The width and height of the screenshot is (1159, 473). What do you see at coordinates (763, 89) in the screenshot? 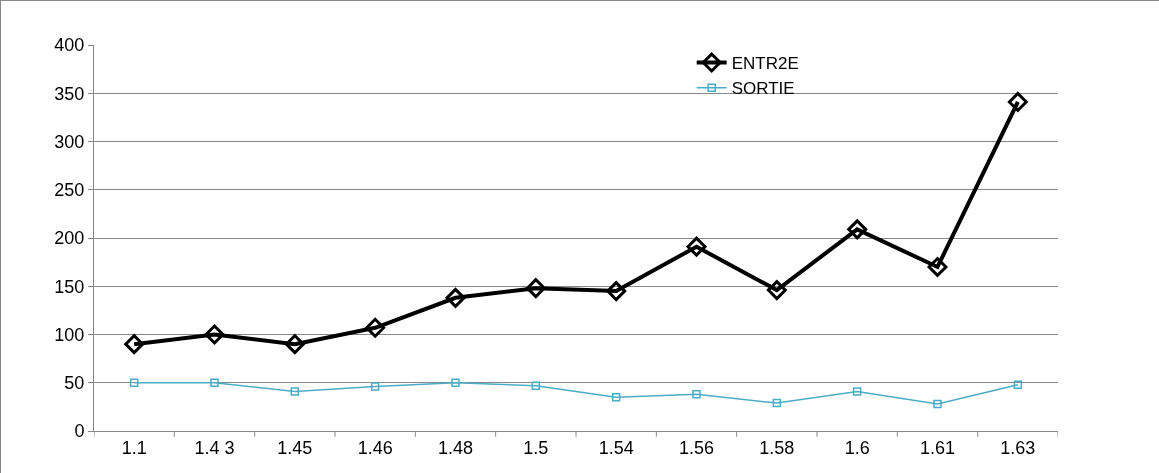
I see `legend-label: SORTIE` at bounding box center [763, 89].